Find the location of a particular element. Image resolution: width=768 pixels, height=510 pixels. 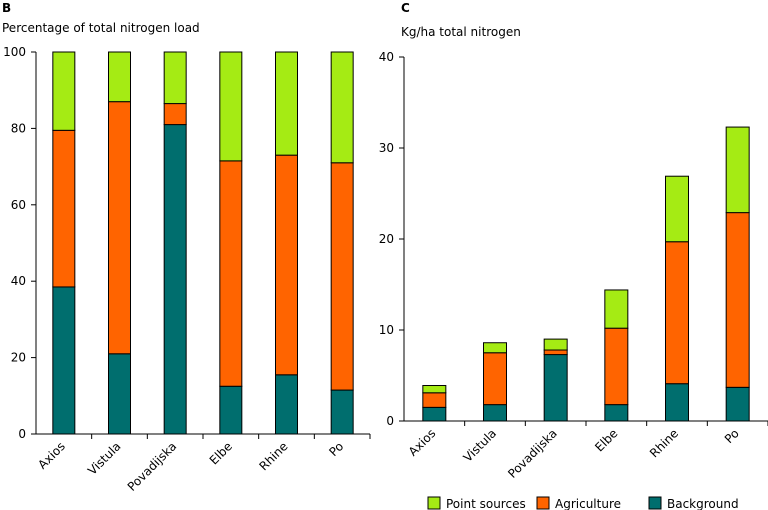

panel-b-title: Percentage of total nitrogen load is located at coordinates (101, 28).